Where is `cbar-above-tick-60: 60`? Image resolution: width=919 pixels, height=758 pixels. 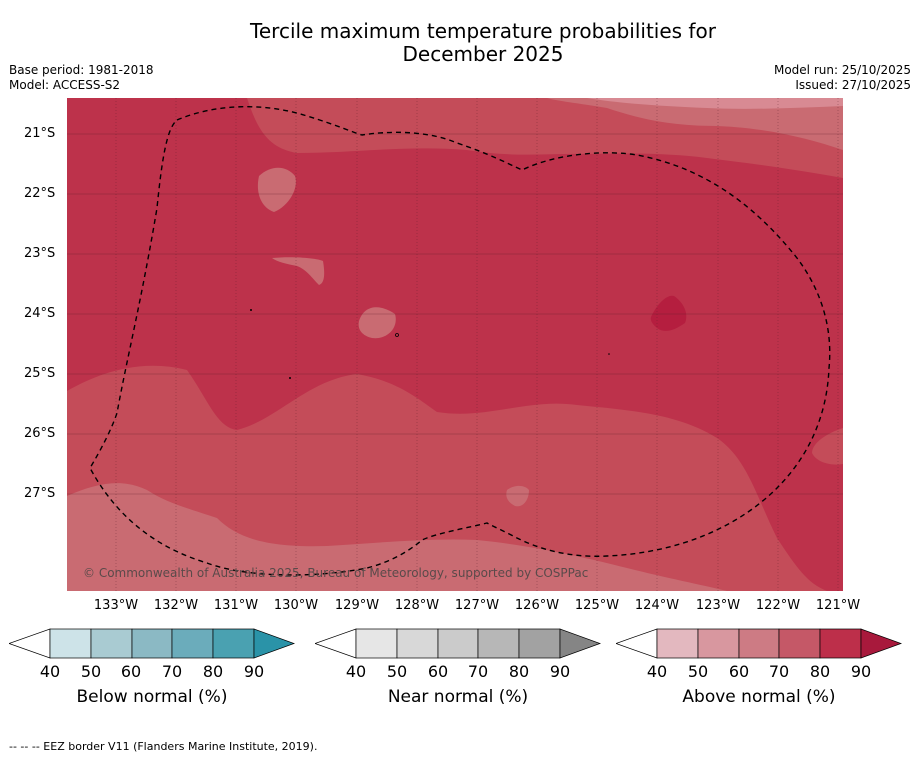
cbar-above-tick-60: 60 is located at coordinates (739, 671).